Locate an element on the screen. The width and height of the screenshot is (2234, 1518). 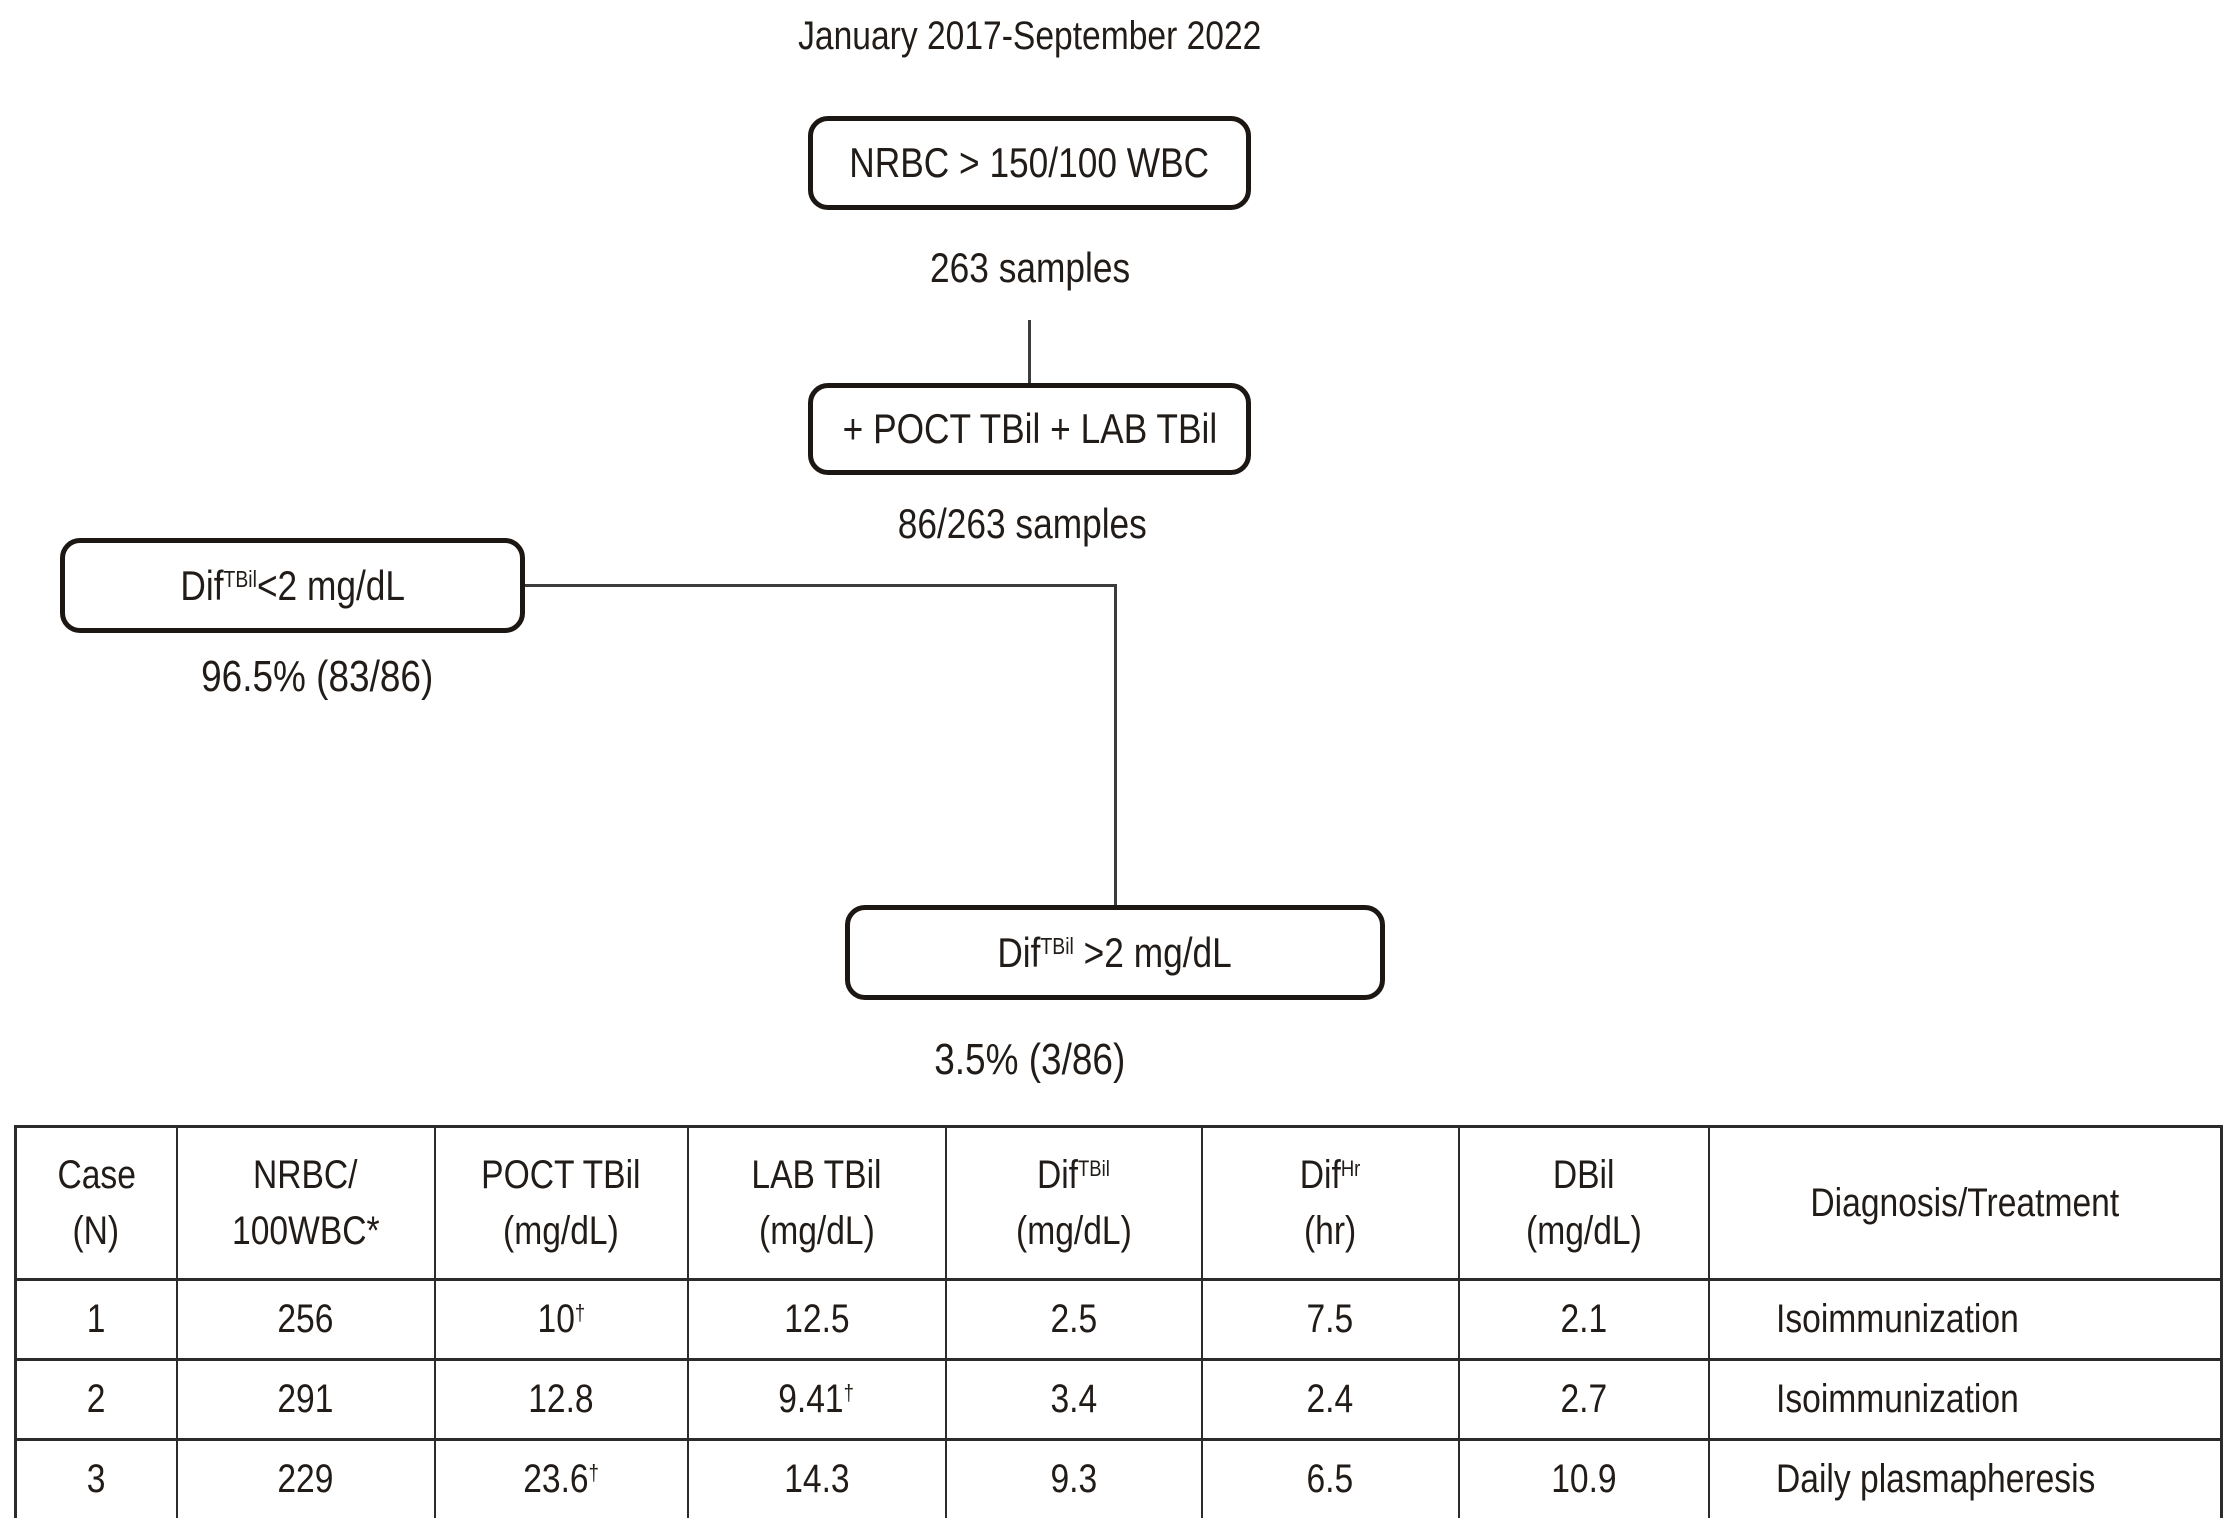
dif-low-base: Dif is located at coordinates (202, 585).